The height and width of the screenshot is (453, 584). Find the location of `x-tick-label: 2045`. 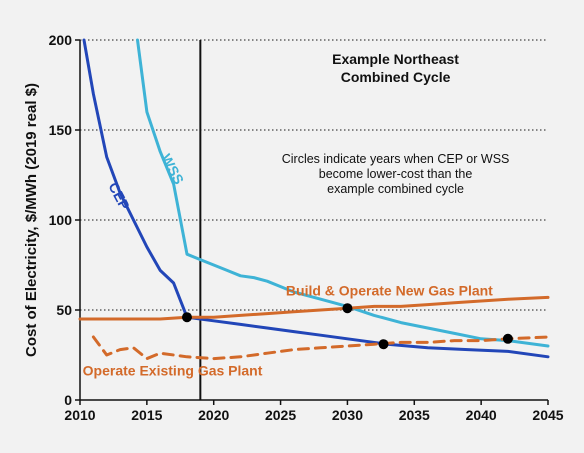

x-tick-label: 2045 is located at coordinates (547, 415).